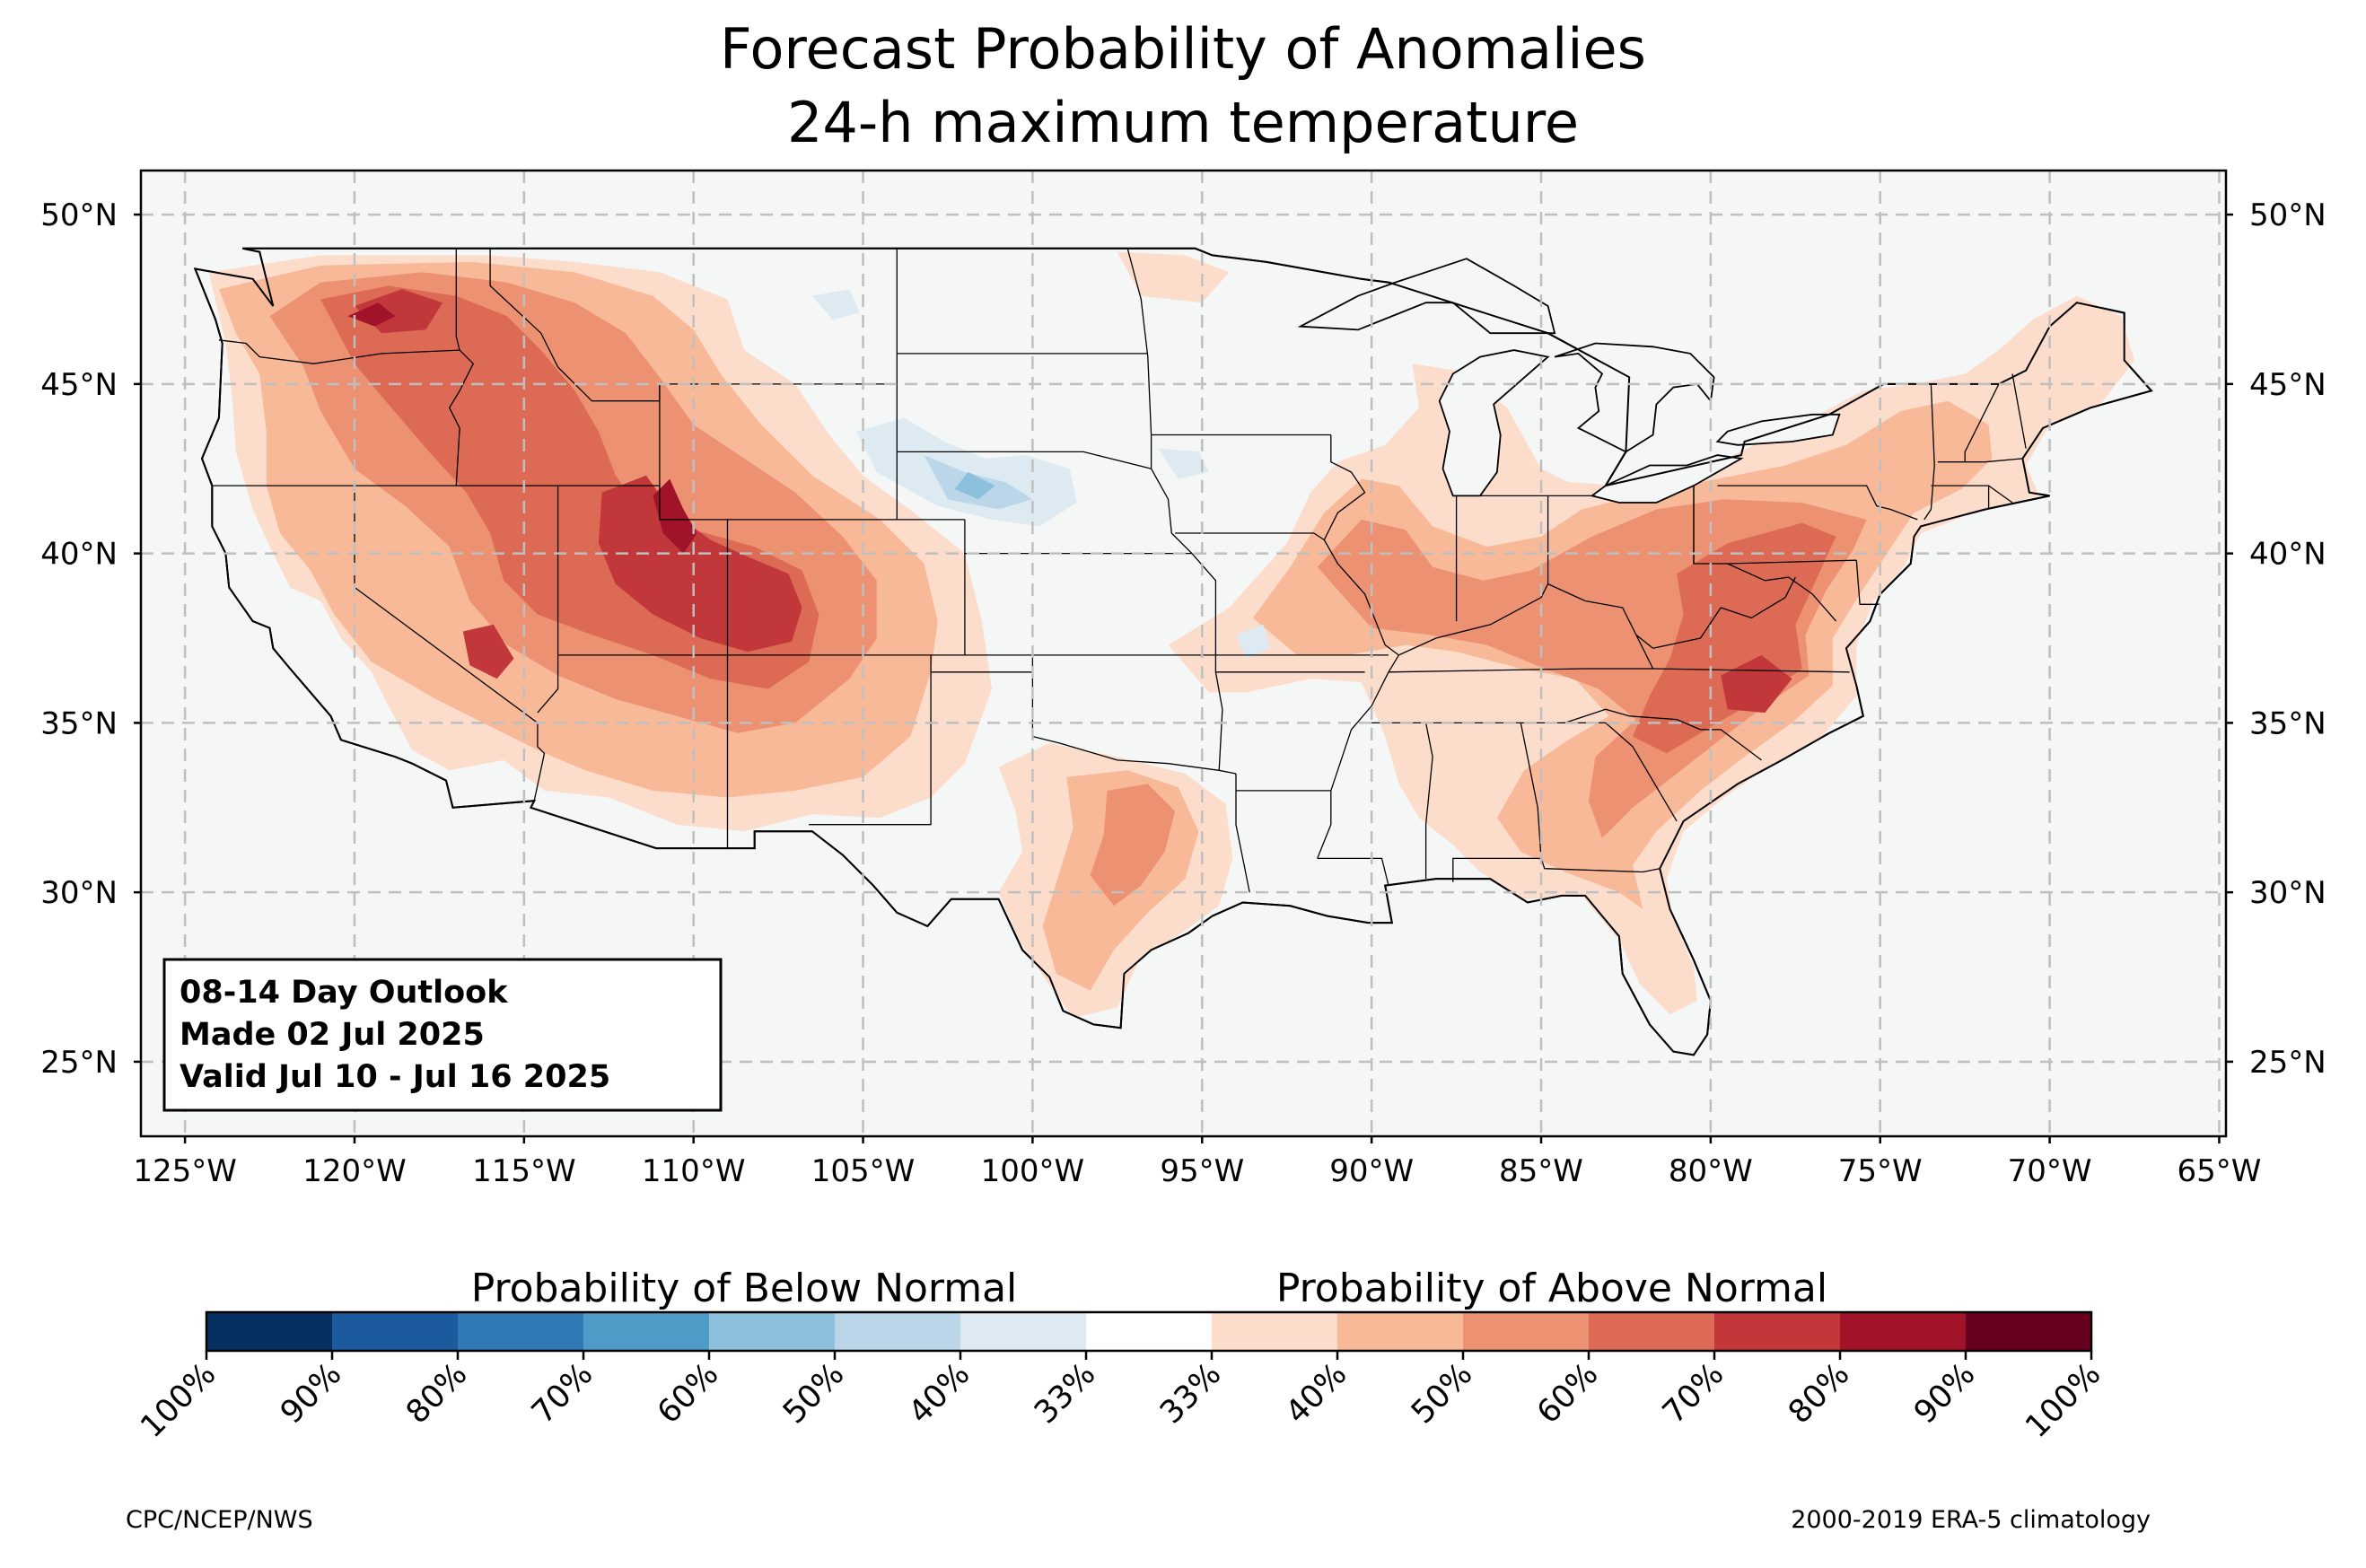 Image resolution: width=2366 pixels, height=1568 pixels. Describe the element at coordinates (1568, 1393) in the screenshot. I see `colorbar-tick-label: 60%` at that location.